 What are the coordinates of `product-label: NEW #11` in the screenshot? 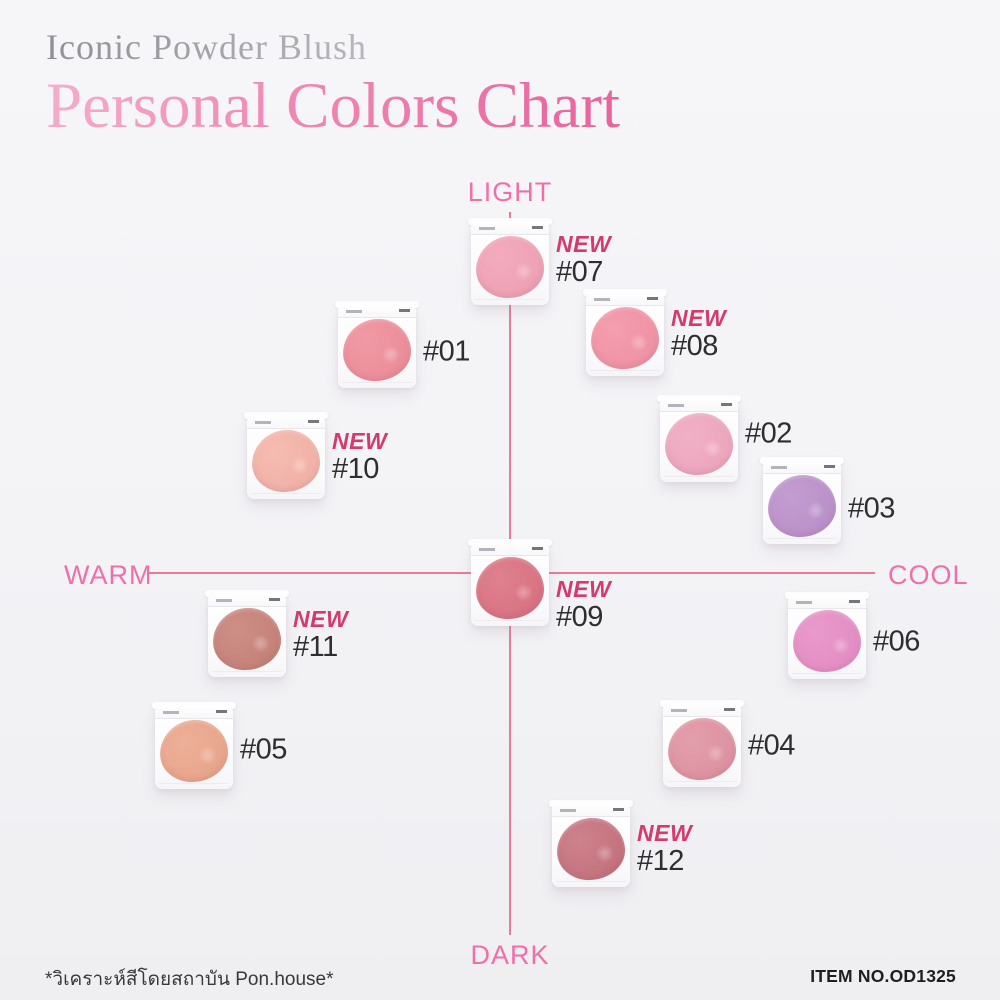 It's located at (320, 635).